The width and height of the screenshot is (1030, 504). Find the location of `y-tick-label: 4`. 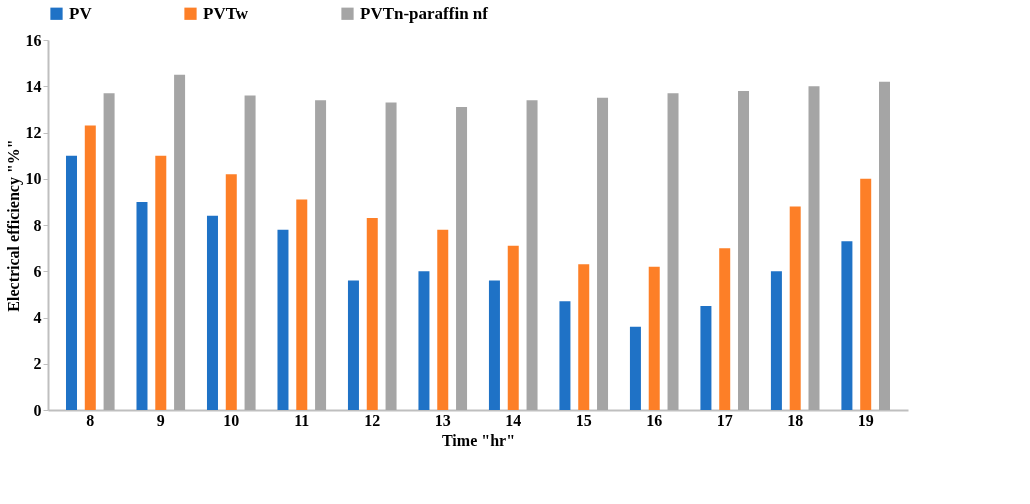

y-tick-label: 4 is located at coordinates (37, 317).